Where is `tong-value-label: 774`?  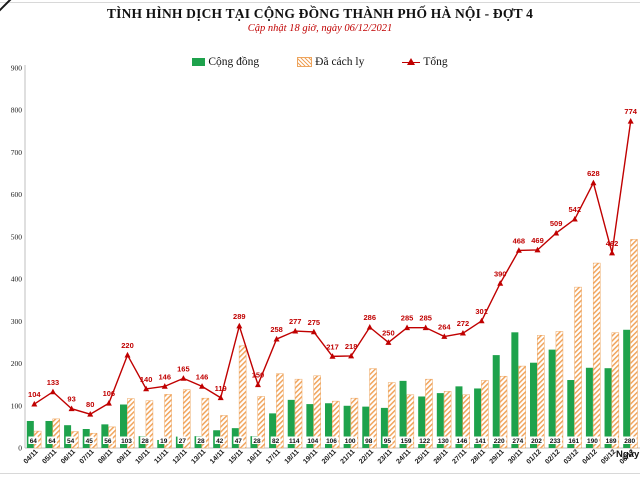
tong-value-label: 774 is located at coordinates (630, 111).